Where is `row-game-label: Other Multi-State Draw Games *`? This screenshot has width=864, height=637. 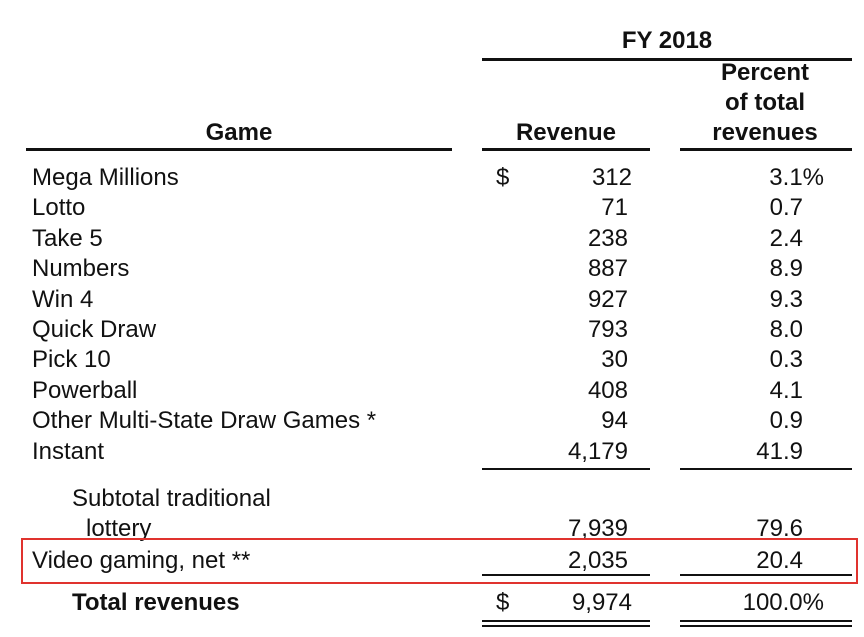 row-game-label: Other Multi-State Draw Games * is located at coordinates (204, 420).